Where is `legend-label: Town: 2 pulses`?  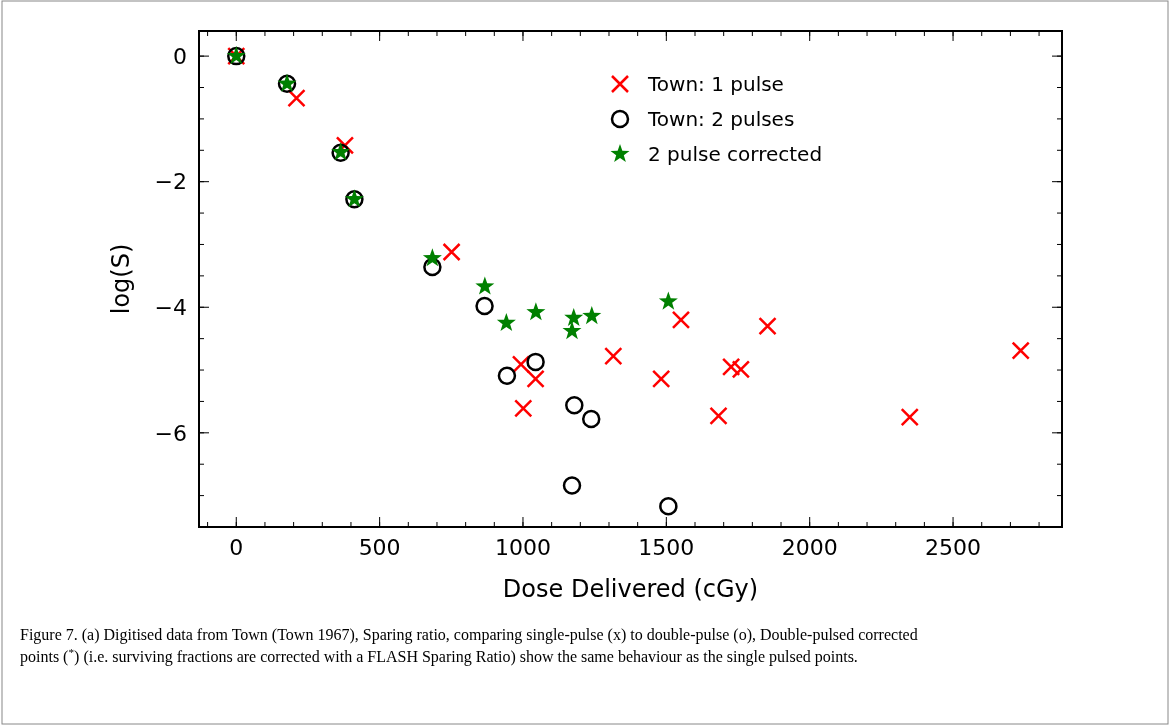 legend-label: Town: 2 pulses is located at coordinates (721, 119).